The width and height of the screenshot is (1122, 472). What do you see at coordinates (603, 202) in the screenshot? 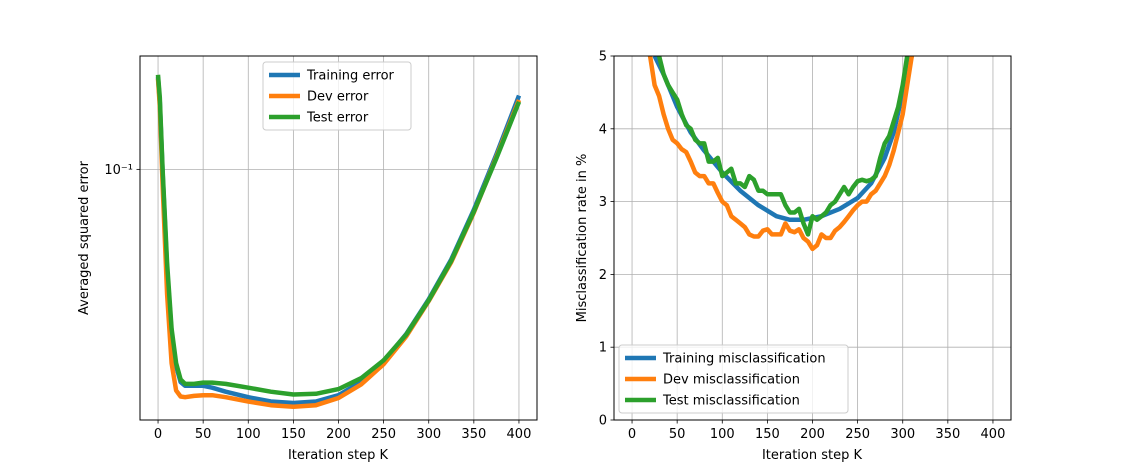
I see `y-tick-label: 3` at bounding box center [603, 202].